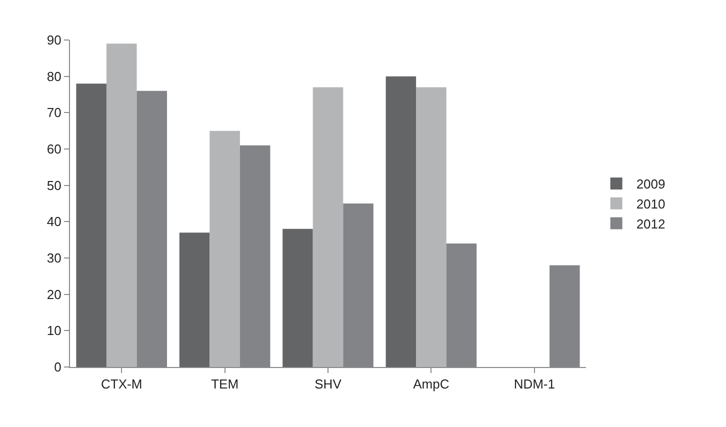  What do you see at coordinates (431, 384) in the screenshot?
I see `x-tick-label: AmpC` at bounding box center [431, 384].